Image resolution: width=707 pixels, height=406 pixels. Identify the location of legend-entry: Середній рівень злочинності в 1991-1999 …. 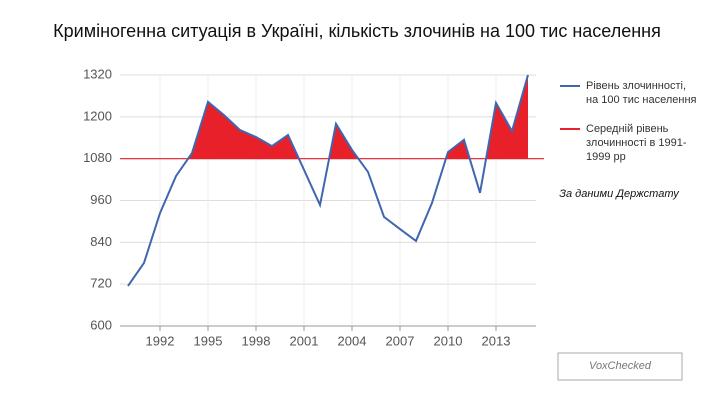
(636, 143).